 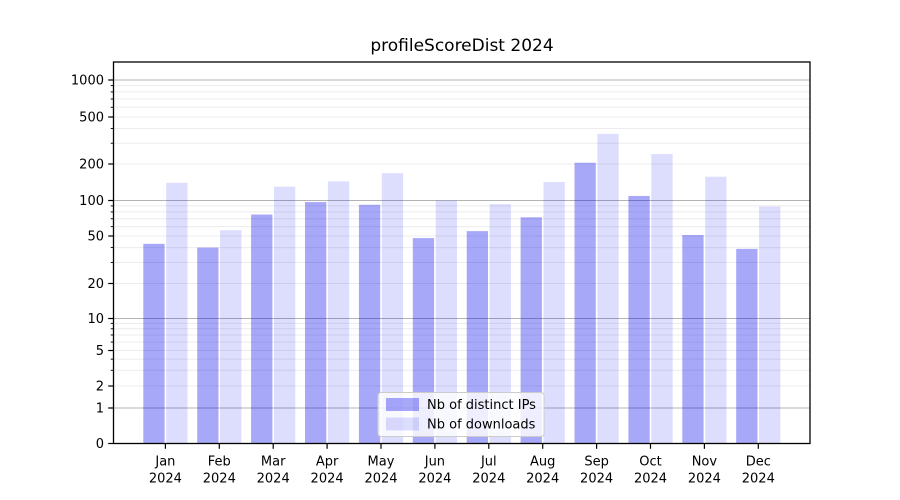 What do you see at coordinates (662, 299) in the screenshot?
I see `bar-downloads-oct` at bounding box center [662, 299].